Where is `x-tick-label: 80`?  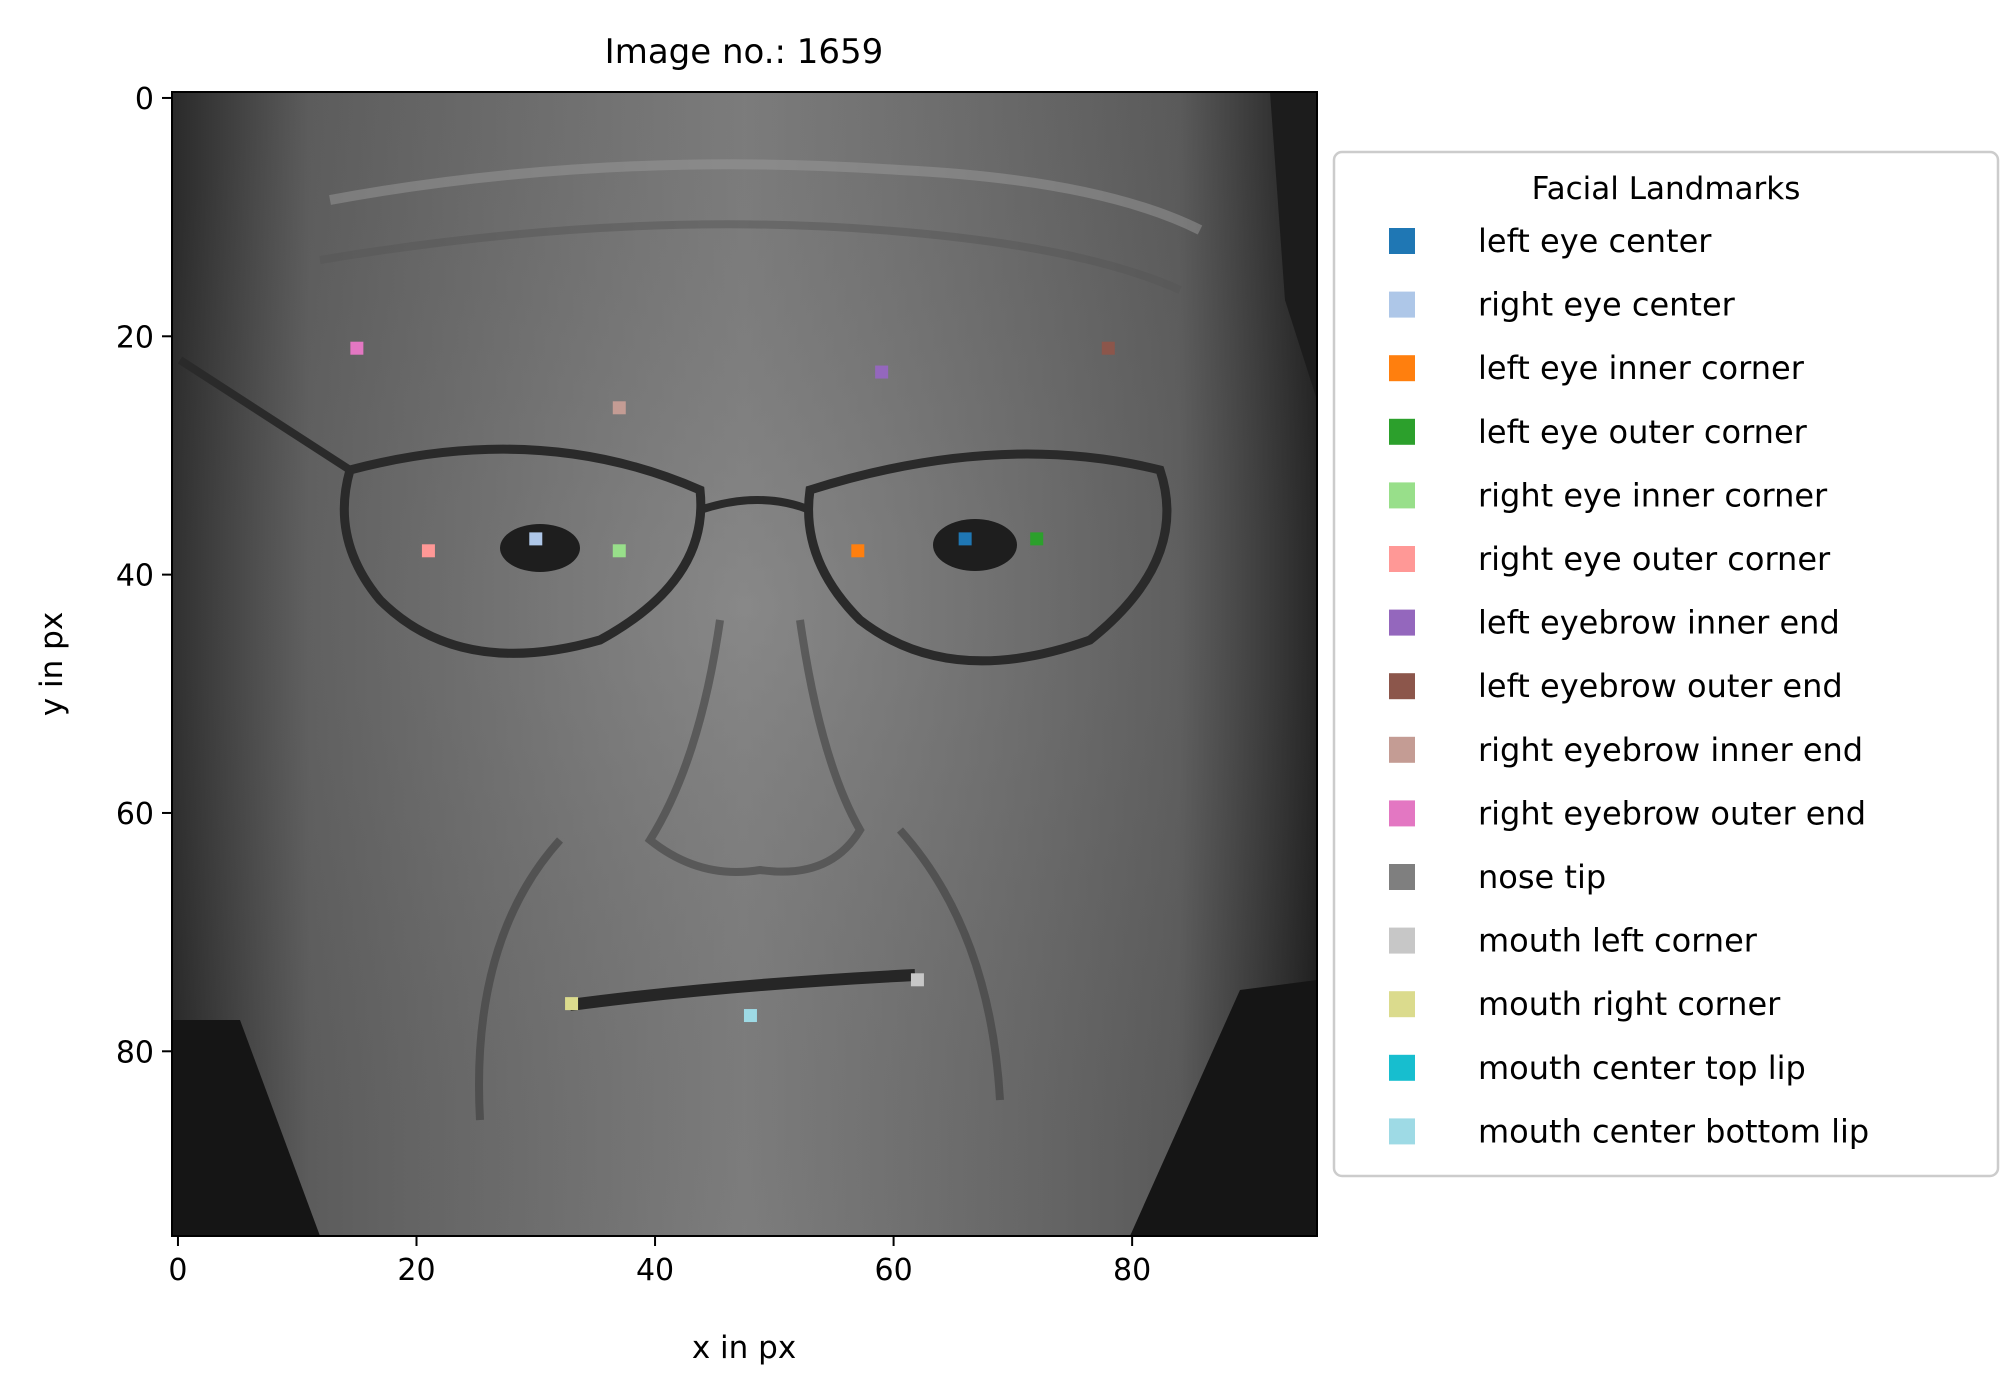
x-tick-label: 80 is located at coordinates (1132, 1270).